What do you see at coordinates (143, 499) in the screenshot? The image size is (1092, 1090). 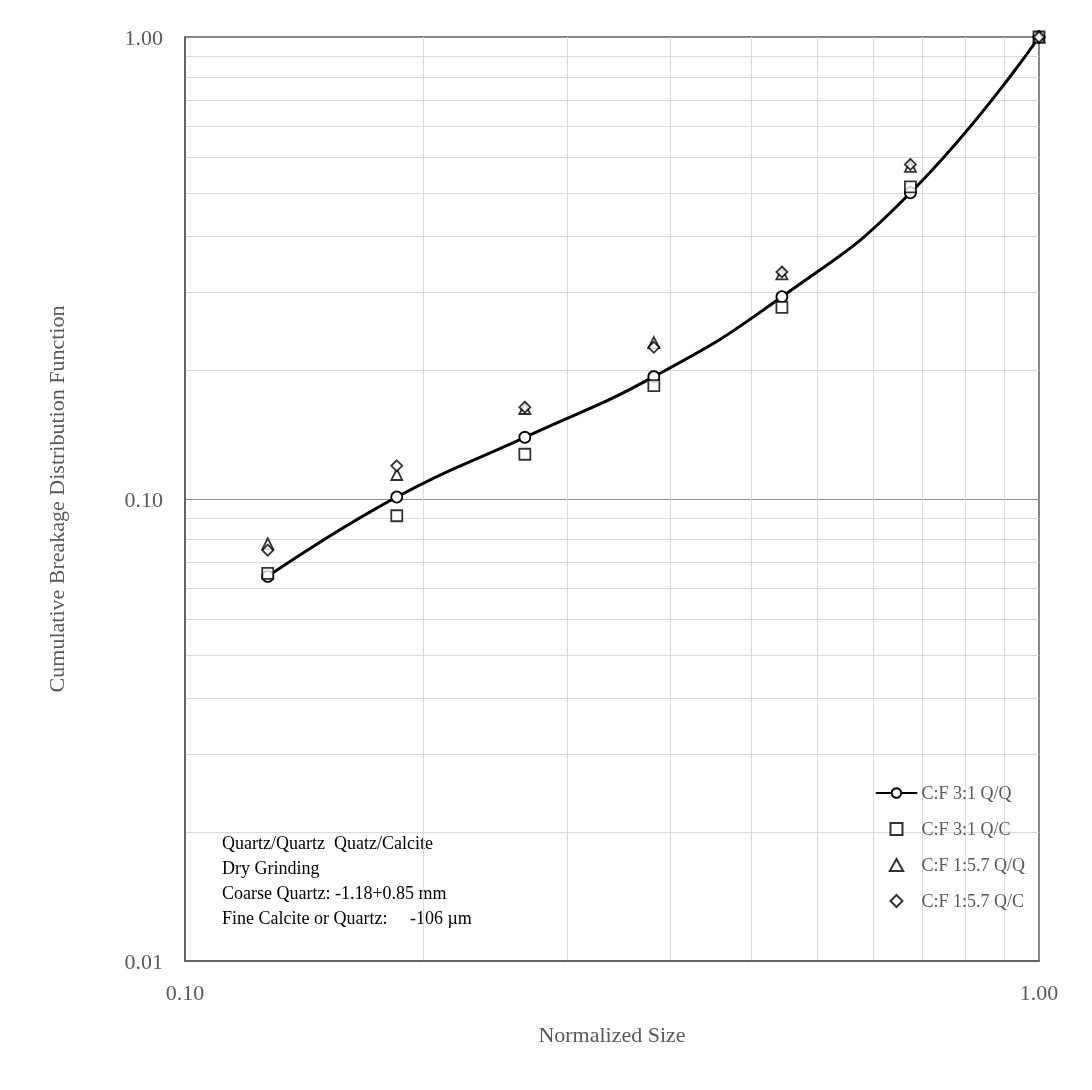 I see `y-tick-label: 0.10` at bounding box center [143, 499].